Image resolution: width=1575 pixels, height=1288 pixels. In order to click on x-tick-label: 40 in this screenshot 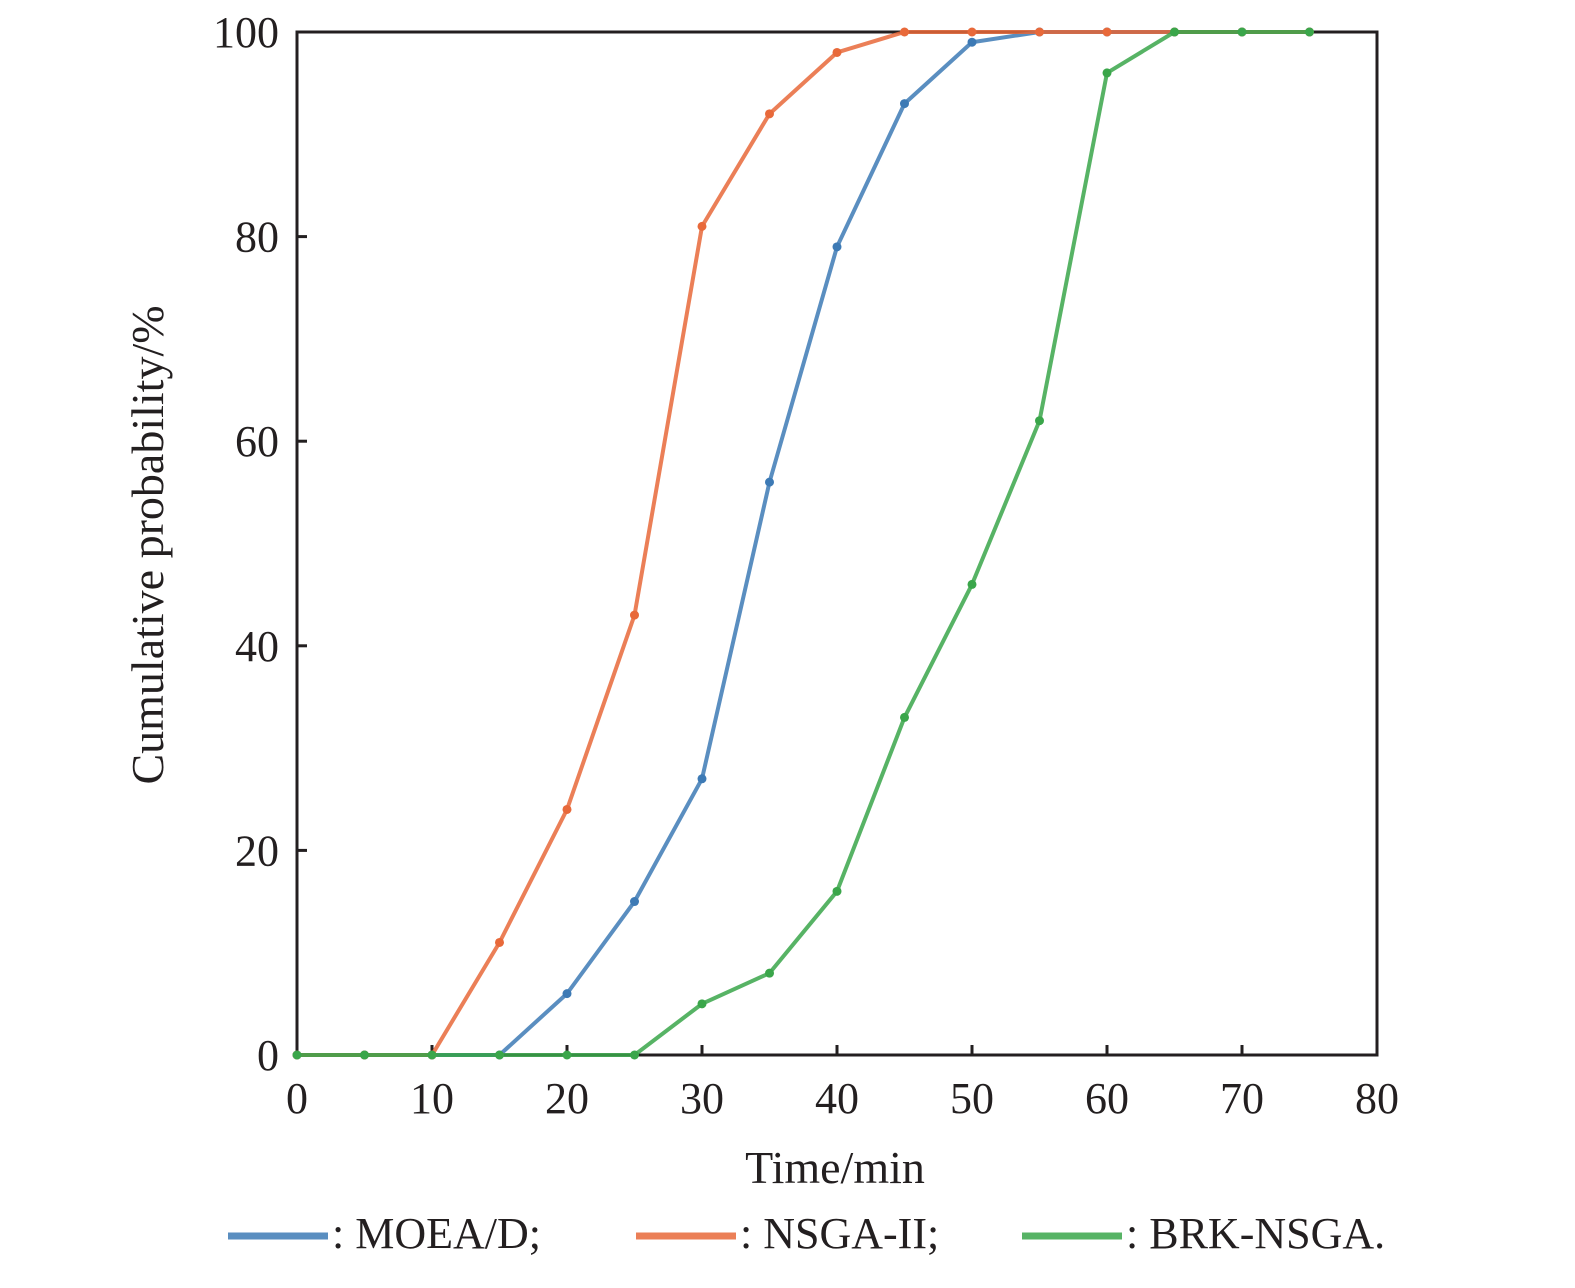, I will do `click(837, 1098)`.